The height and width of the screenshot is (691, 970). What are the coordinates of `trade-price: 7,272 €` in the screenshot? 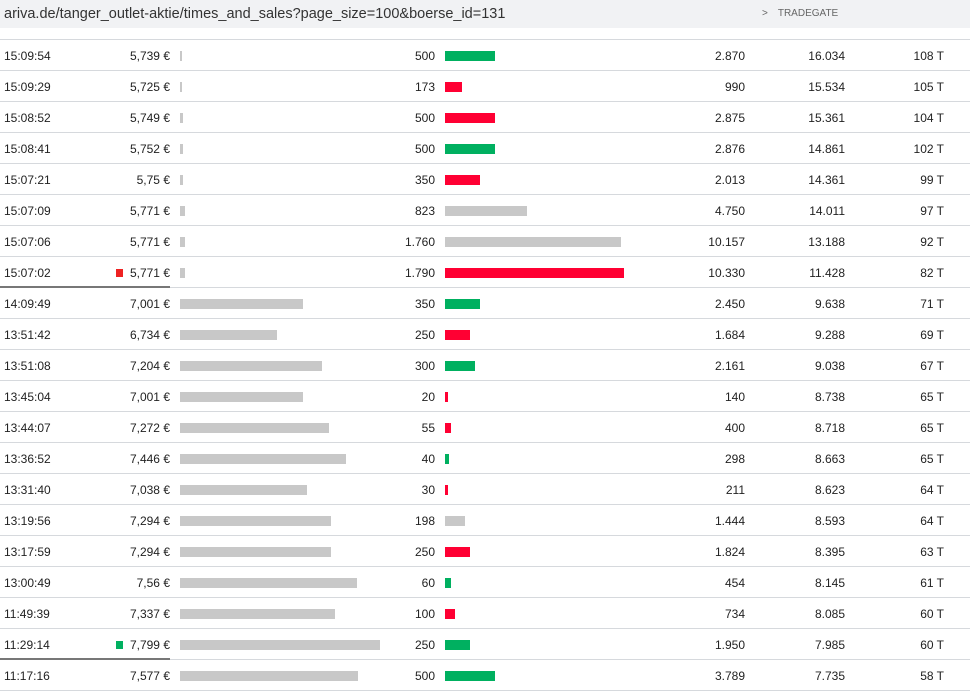 It's located at (149, 428).